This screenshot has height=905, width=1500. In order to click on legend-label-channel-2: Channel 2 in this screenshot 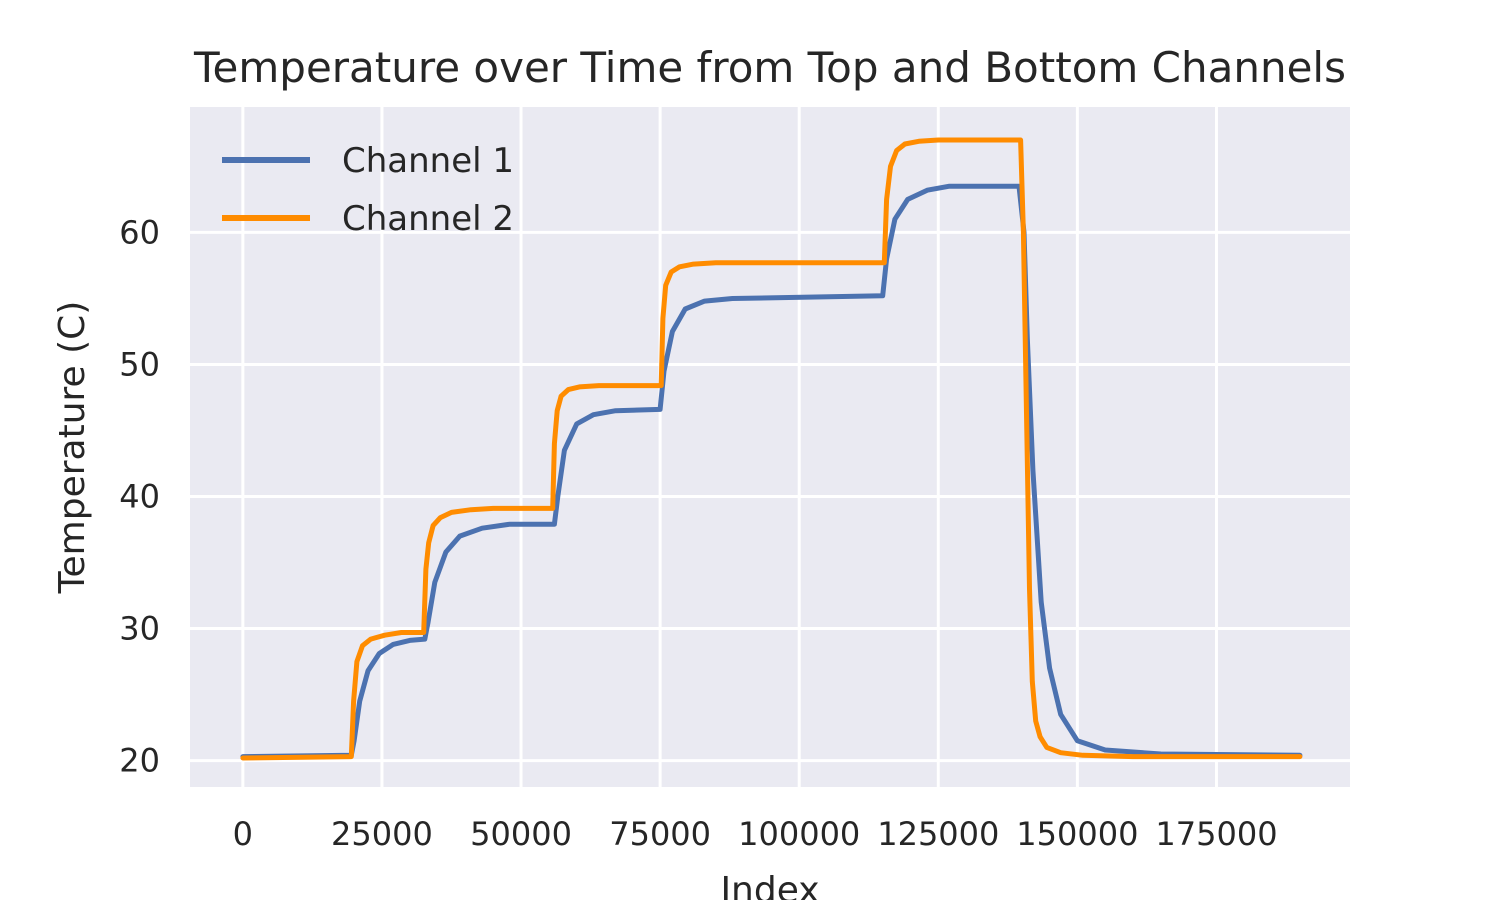, I will do `click(428, 219)`.